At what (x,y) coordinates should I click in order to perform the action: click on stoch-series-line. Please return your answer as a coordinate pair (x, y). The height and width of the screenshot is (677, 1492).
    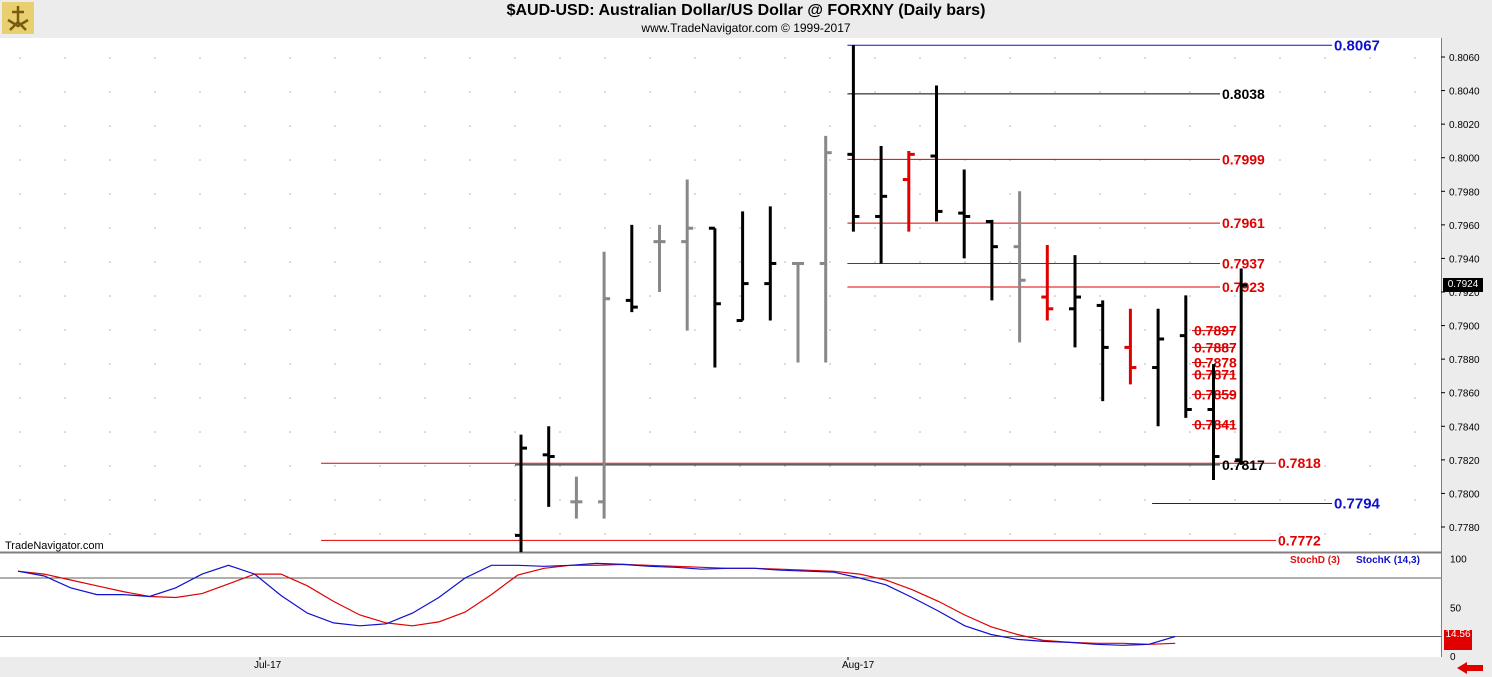
    Looking at the image, I should click on (596, 604).